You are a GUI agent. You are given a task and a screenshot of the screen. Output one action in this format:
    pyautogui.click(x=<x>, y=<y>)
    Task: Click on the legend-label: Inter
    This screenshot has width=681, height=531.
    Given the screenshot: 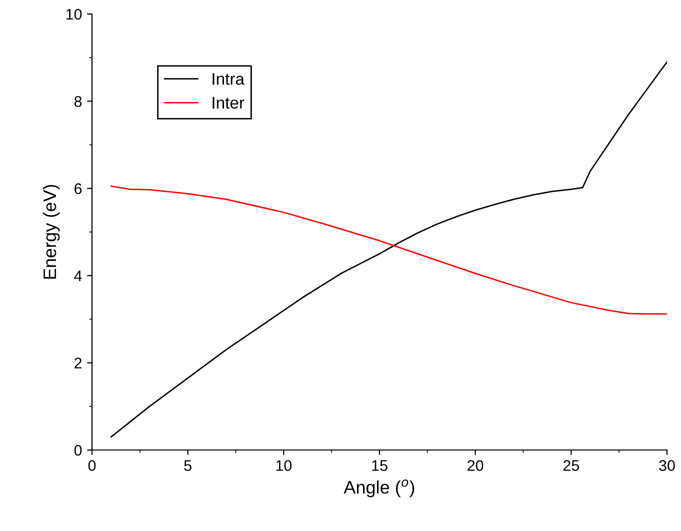 What is the action you would take?
    pyautogui.click(x=228, y=103)
    